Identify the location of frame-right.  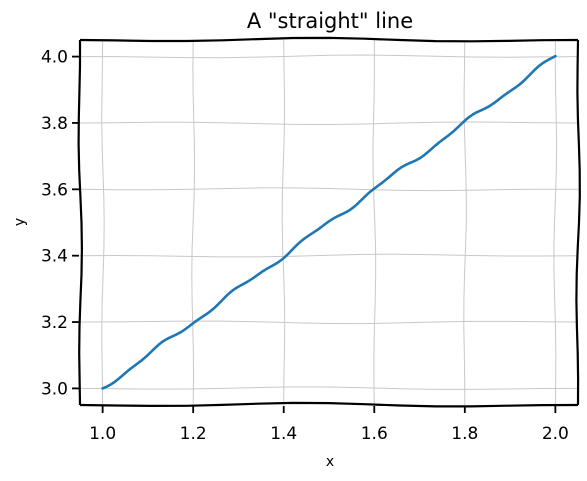
(578, 222).